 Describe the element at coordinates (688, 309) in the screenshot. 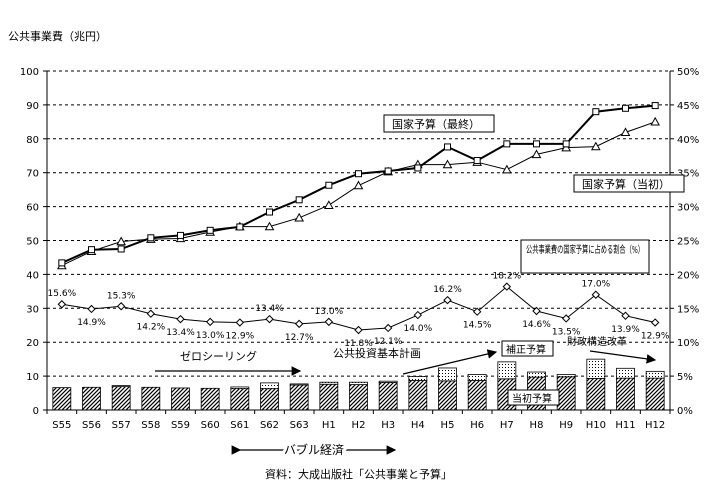

I see `y-right-tick-label: 15%` at that location.